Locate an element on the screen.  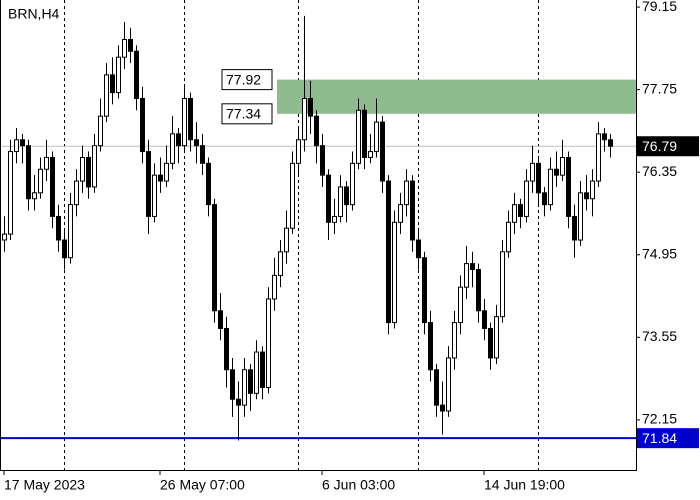
price-zone is located at coordinates (456, 96).